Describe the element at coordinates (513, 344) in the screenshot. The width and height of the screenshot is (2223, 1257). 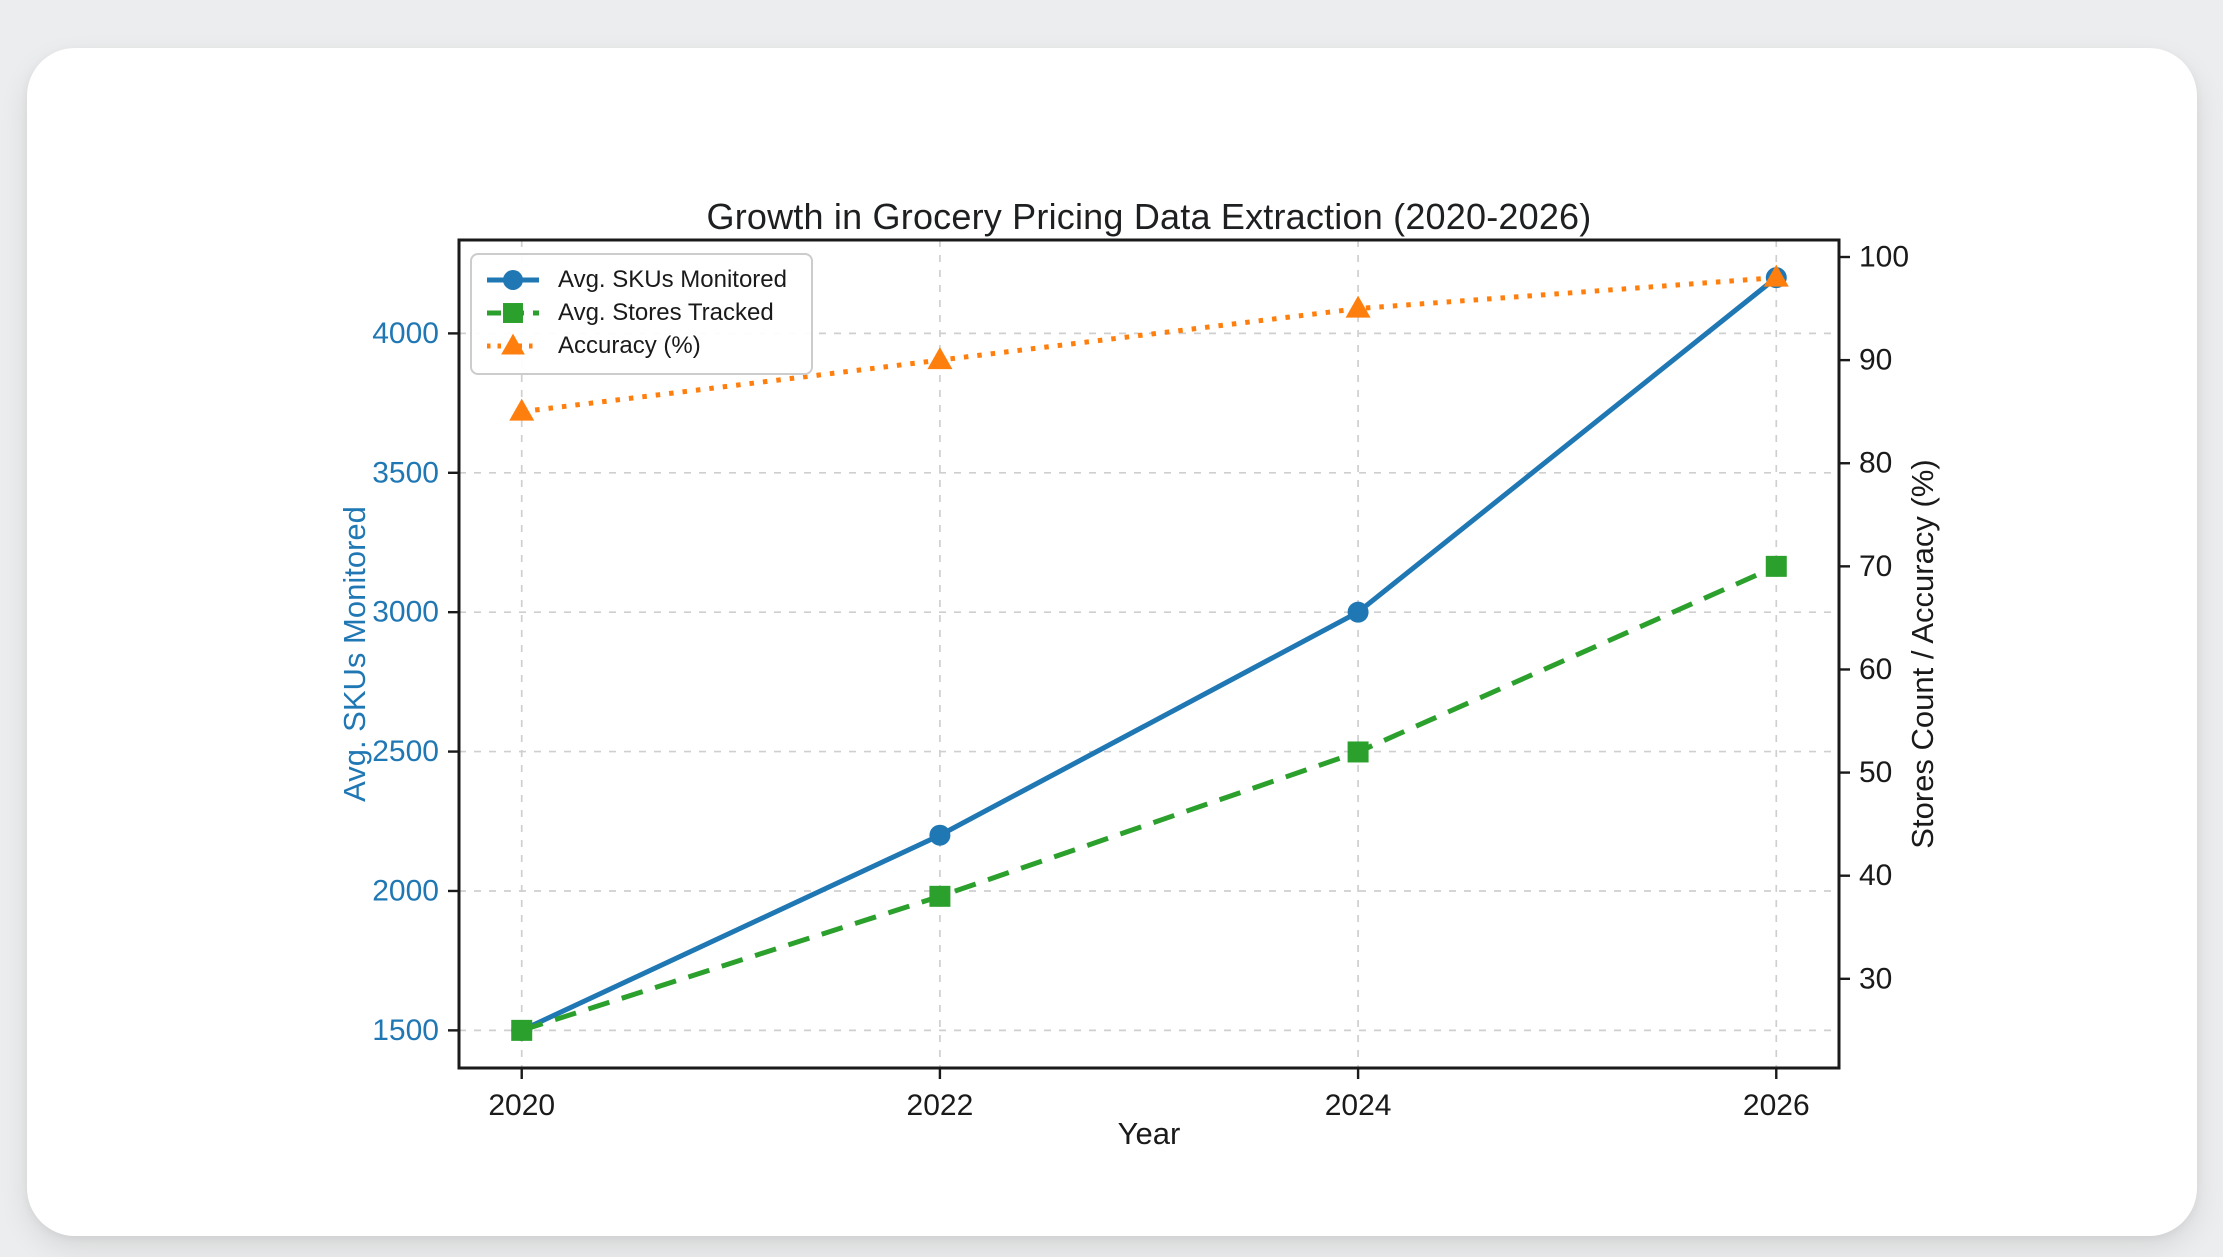
I see `accuracy-line-sample-icon` at that location.